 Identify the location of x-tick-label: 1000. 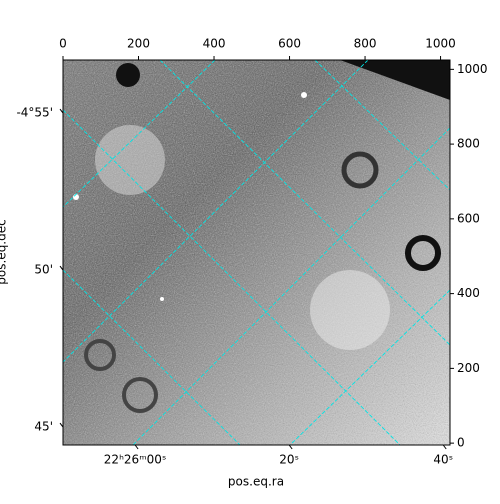
(440, 44).